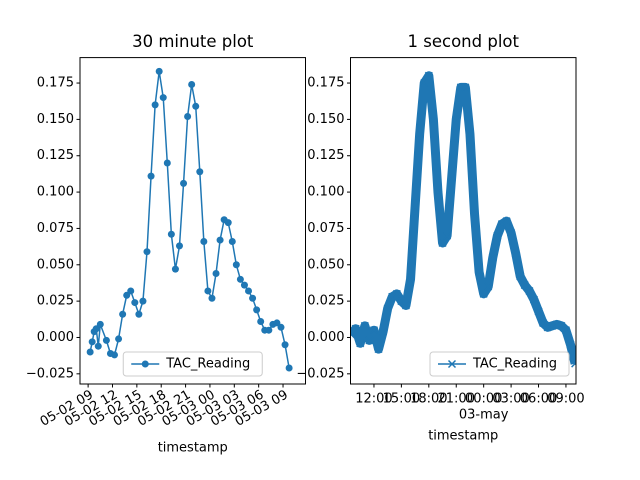 This screenshot has width=640, height=480. What do you see at coordinates (55, 83) in the screenshot?
I see `y-tick-label: 0.175` at bounding box center [55, 83].